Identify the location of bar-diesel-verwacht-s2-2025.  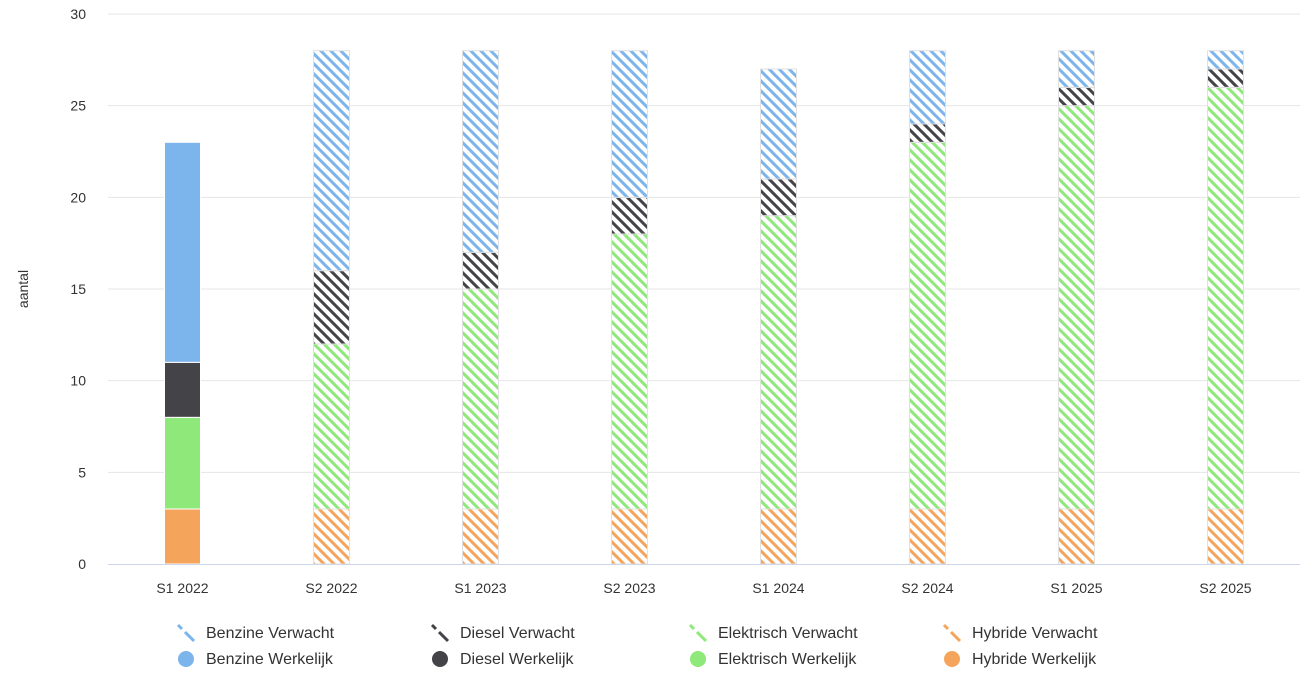
(1225, 78).